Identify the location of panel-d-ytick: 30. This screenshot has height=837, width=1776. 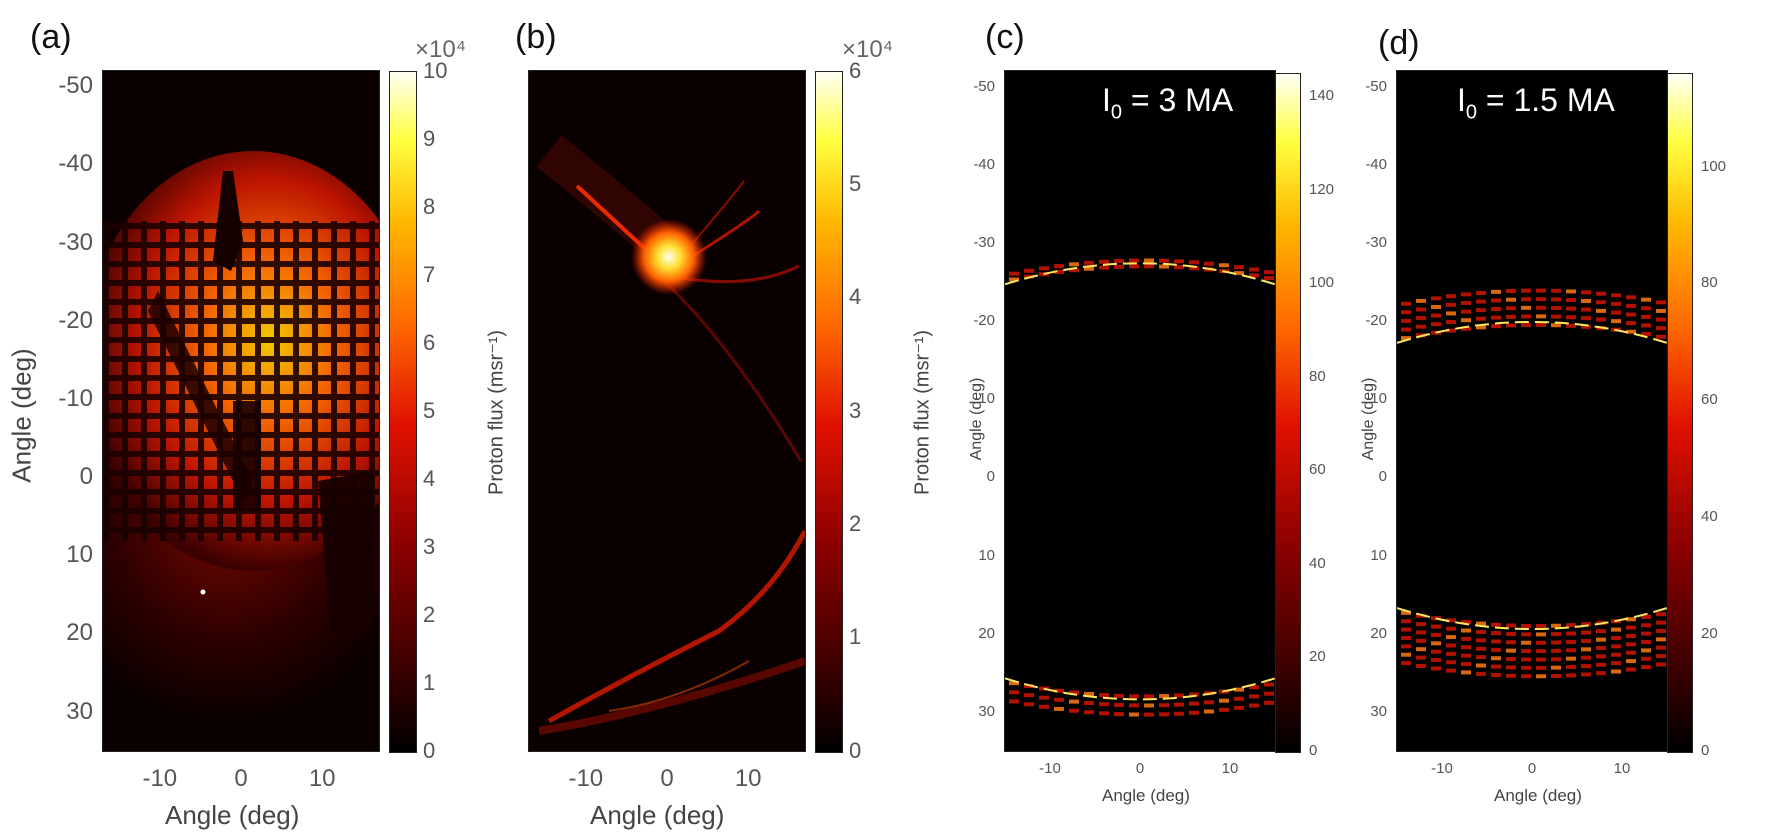
(1378, 711).